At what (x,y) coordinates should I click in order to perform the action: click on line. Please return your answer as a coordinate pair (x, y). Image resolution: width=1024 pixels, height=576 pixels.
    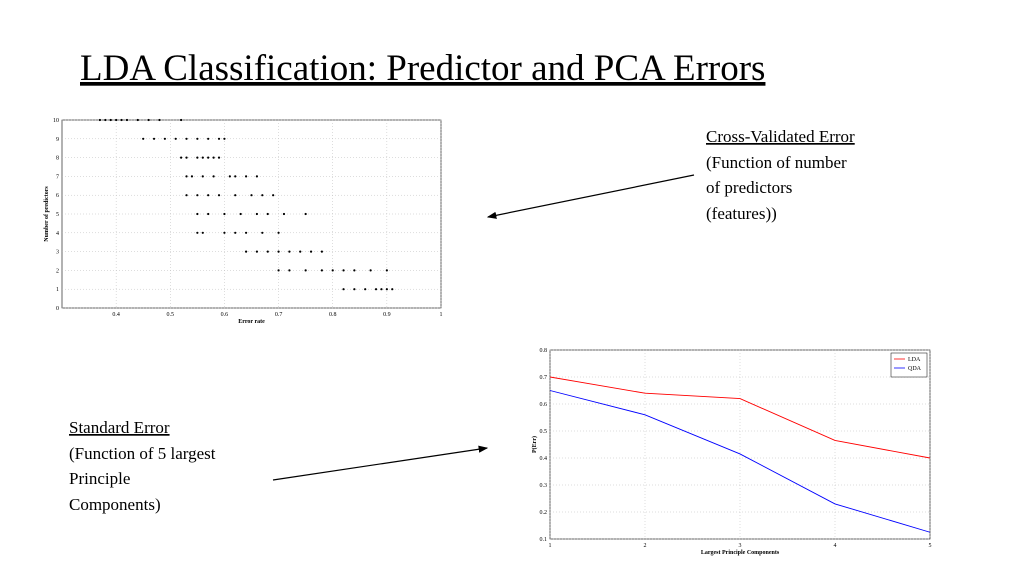
    Looking at the image, I should click on (740, 461).